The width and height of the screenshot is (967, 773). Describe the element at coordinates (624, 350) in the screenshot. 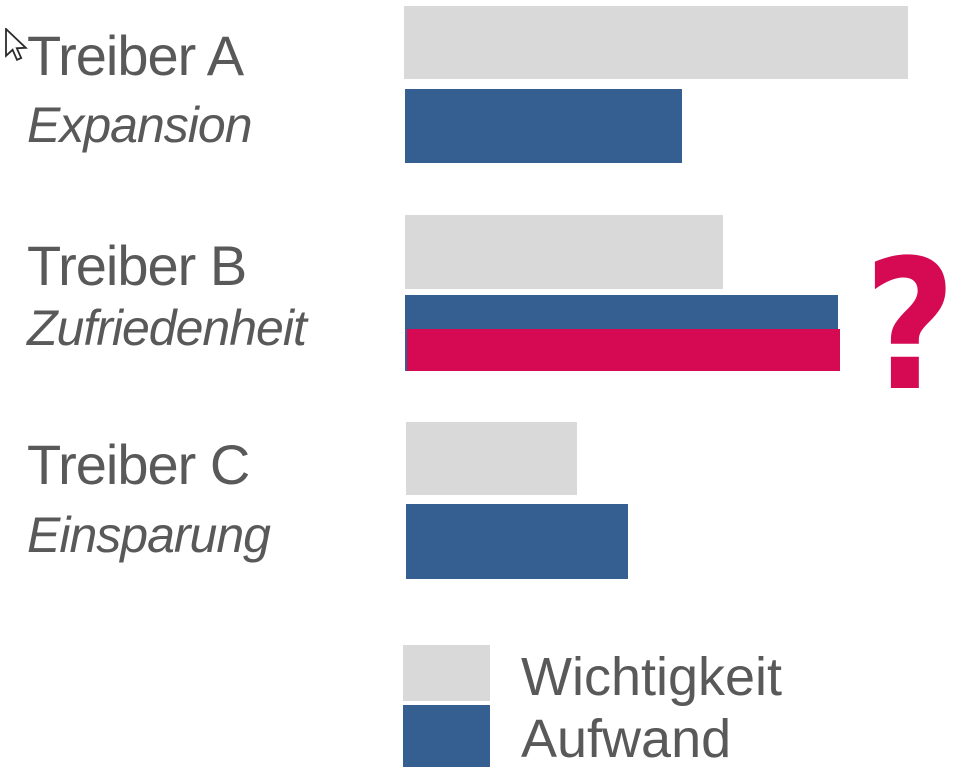

I see `bar-highlight-treiber-b` at that location.